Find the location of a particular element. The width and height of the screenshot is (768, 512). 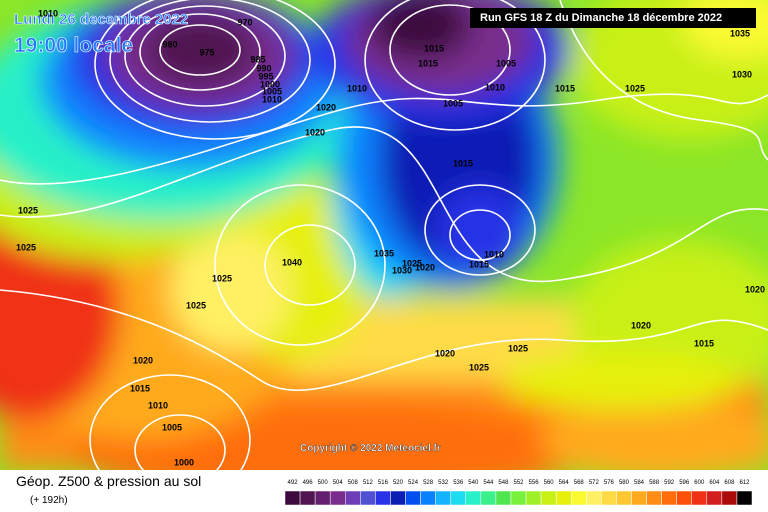

scale-label: 608 is located at coordinates (729, 483).